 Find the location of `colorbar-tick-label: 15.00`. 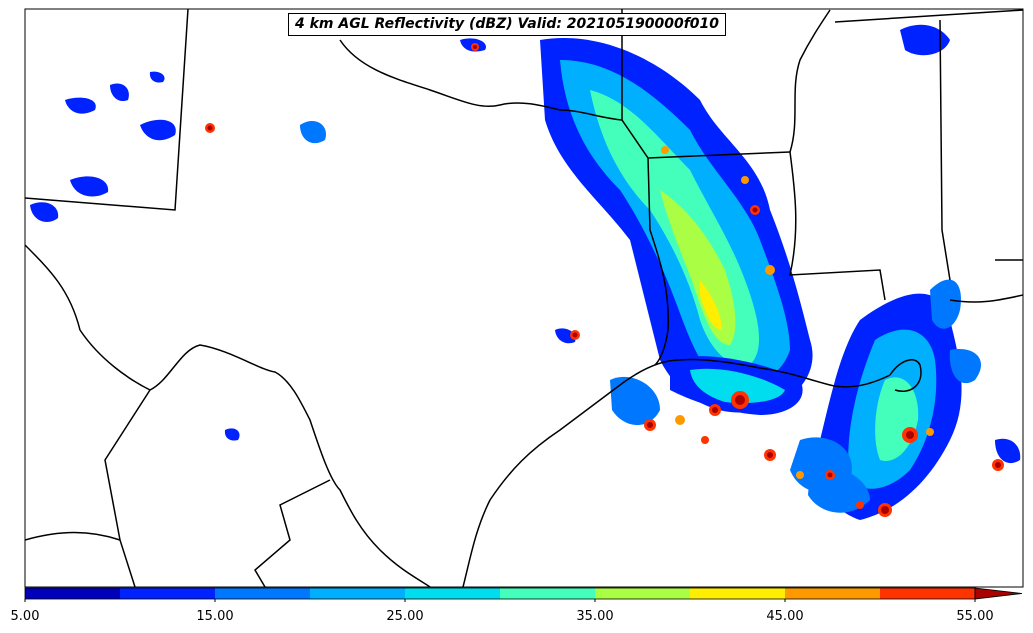

colorbar-tick-label: 15.00 is located at coordinates (215, 616).